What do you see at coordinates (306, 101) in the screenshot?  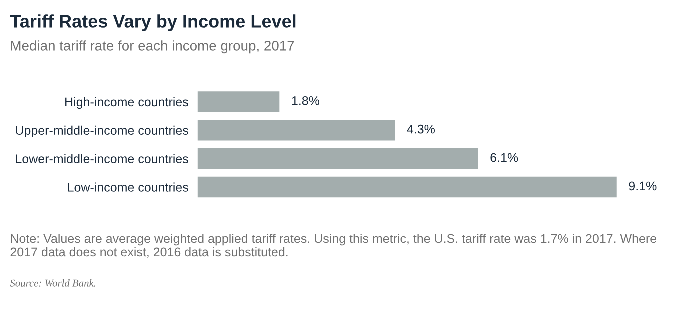 I see `data-label: 1.8%` at bounding box center [306, 101].